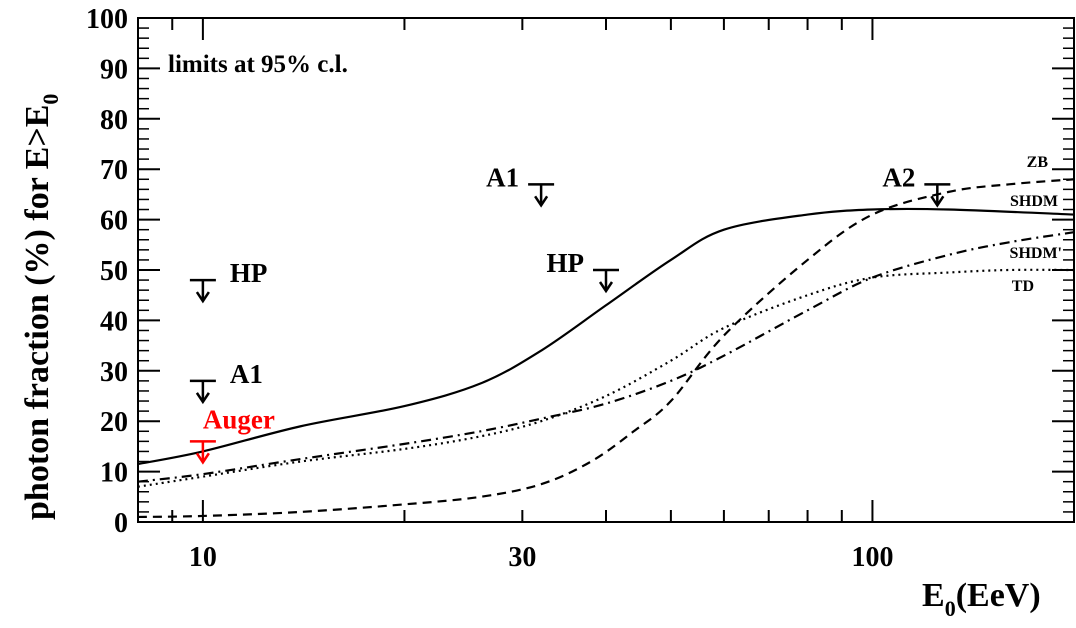 This screenshot has width=1076, height=628. I want to click on series-label: TD, so click(1023, 286).